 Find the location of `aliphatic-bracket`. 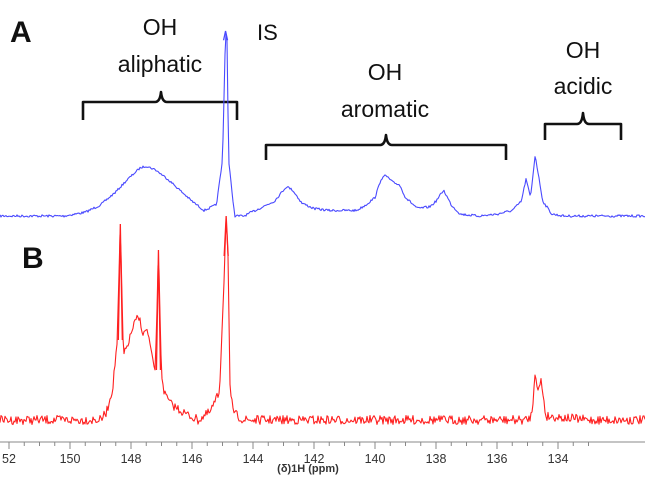

aliphatic-bracket is located at coordinates (160, 105).